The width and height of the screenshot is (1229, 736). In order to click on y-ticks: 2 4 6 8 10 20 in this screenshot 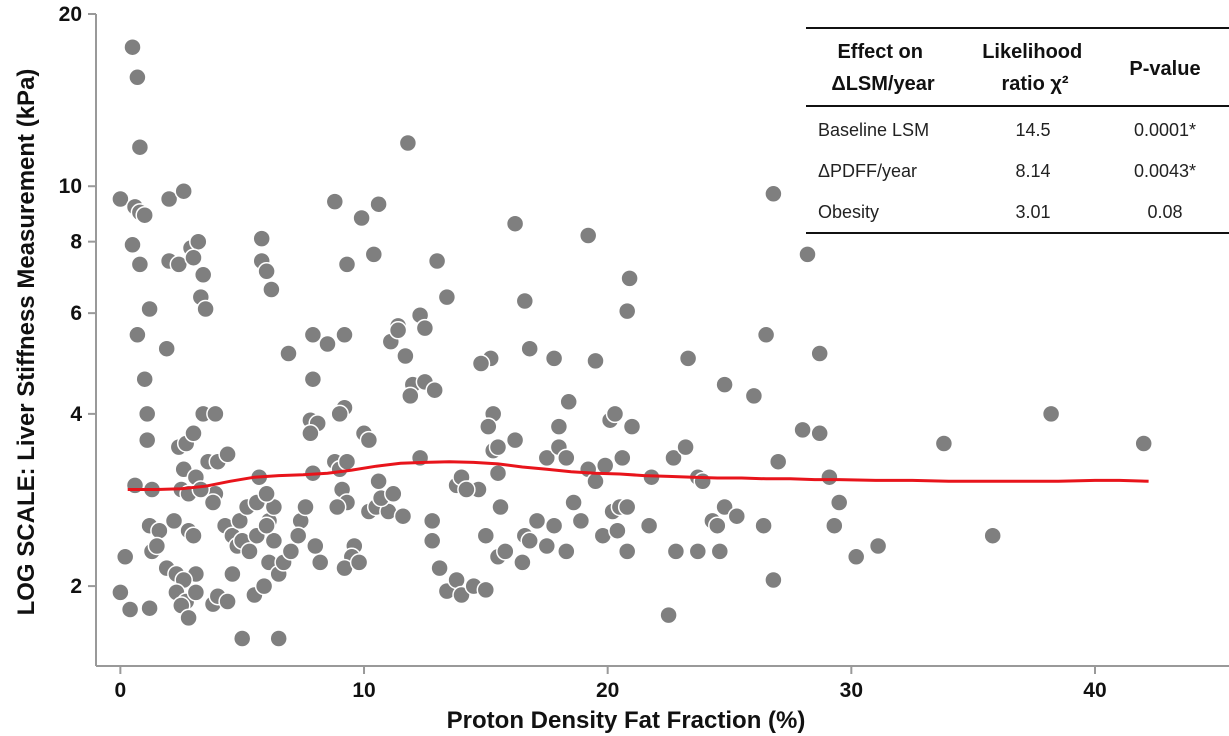, I will do `click(77, 300)`.